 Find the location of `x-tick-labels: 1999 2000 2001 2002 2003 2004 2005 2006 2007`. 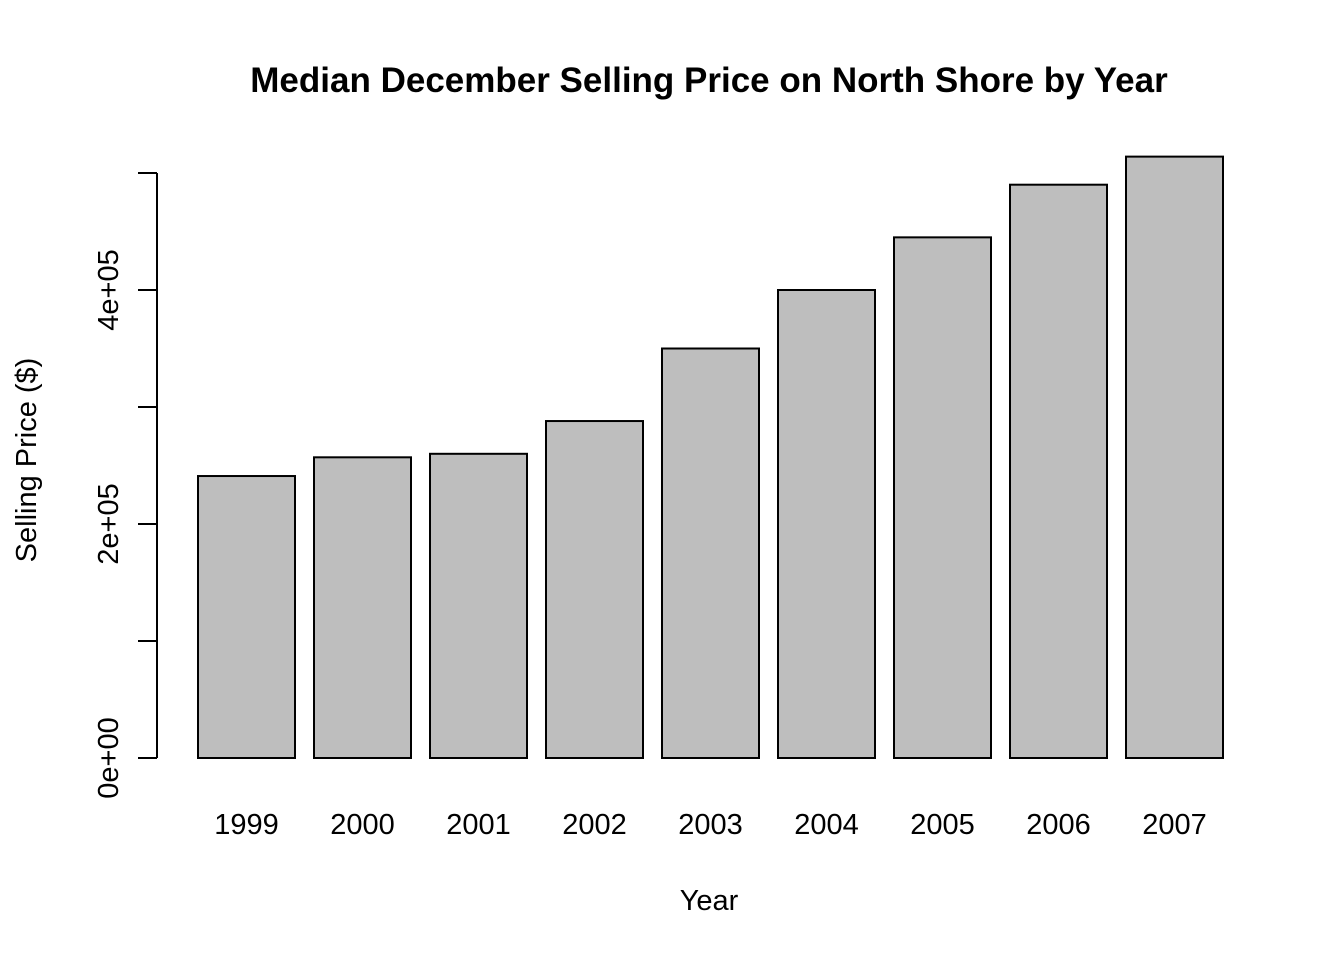

x-tick-labels: 1999 2000 2001 2002 2003 2004 2005 2006 2007 is located at coordinates (710, 825).